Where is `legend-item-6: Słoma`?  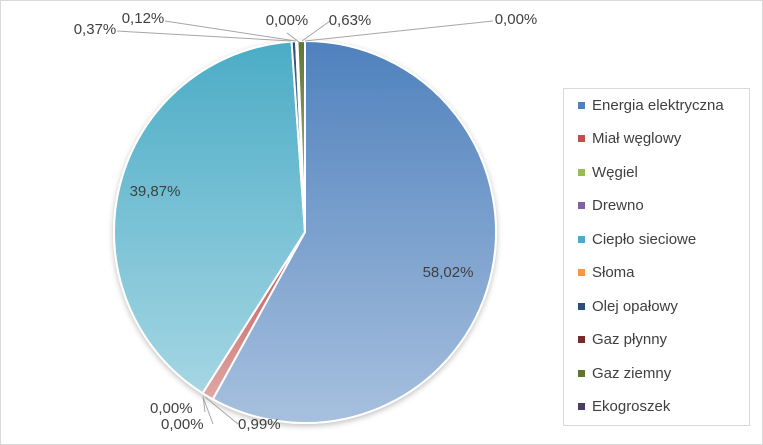
legend-item-6: Słoma is located at coordinates (606, 273).